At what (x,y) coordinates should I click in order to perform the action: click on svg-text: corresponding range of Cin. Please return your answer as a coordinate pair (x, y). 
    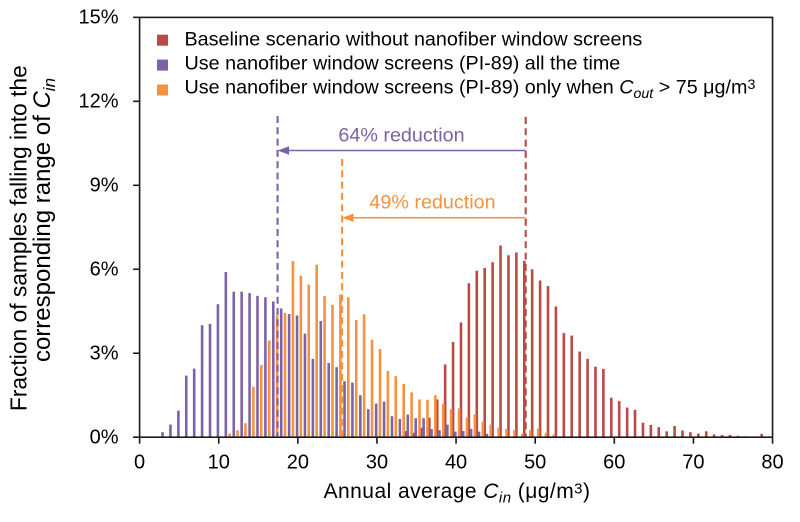
    Looking at the image, I should click on (44, 220).